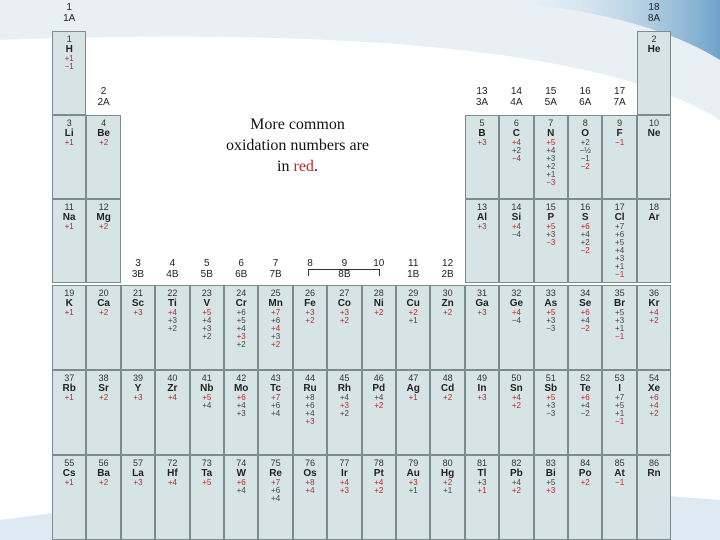 This screenshot has width=720, height=540. What do you see at coordinates (516, 207) in the screenshot?
I see `atomic-number: 14` at bounding box center [516, 207].